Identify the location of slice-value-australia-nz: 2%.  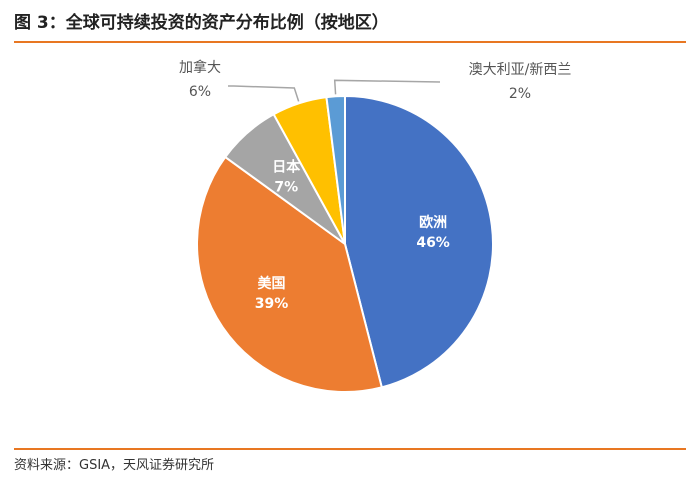
(520, 94).